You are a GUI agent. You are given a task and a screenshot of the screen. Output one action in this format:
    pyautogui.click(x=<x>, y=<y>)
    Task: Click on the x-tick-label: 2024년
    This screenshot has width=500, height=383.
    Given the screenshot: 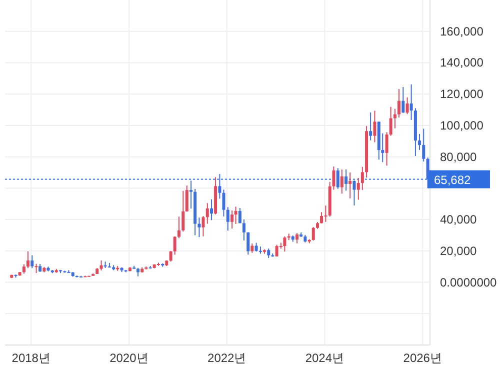 What is the action you would take?
    pyautogui.click(x=324, y=358)
    